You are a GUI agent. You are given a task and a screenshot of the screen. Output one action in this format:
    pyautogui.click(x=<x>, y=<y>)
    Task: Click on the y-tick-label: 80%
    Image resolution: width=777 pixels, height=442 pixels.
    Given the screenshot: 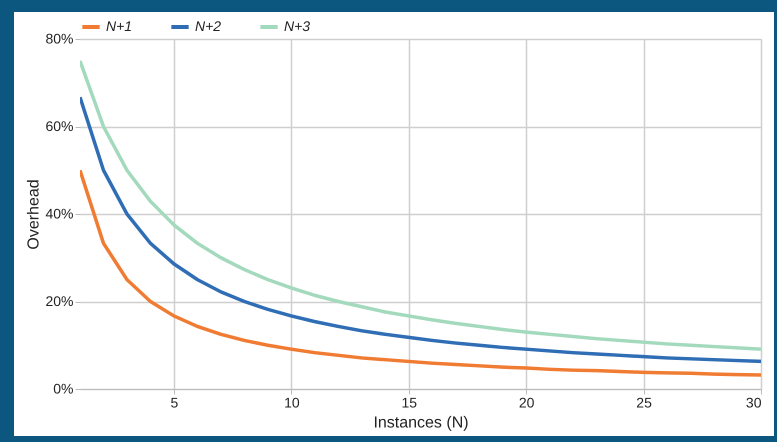 What is the action you would take?
    pyautogui.click(x=59, y=38)
    